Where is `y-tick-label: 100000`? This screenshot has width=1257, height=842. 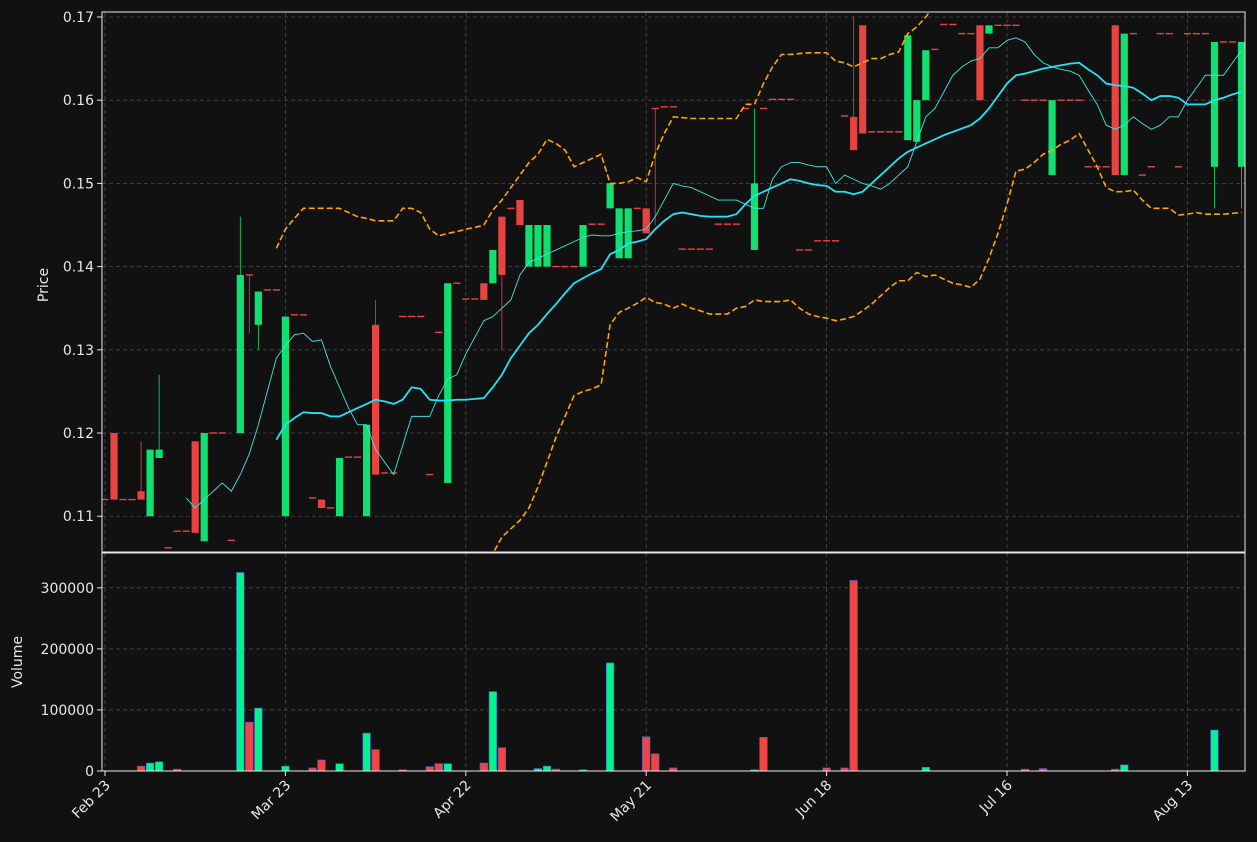
y-tick-label: 100000 is located at coordinates (67, 711).